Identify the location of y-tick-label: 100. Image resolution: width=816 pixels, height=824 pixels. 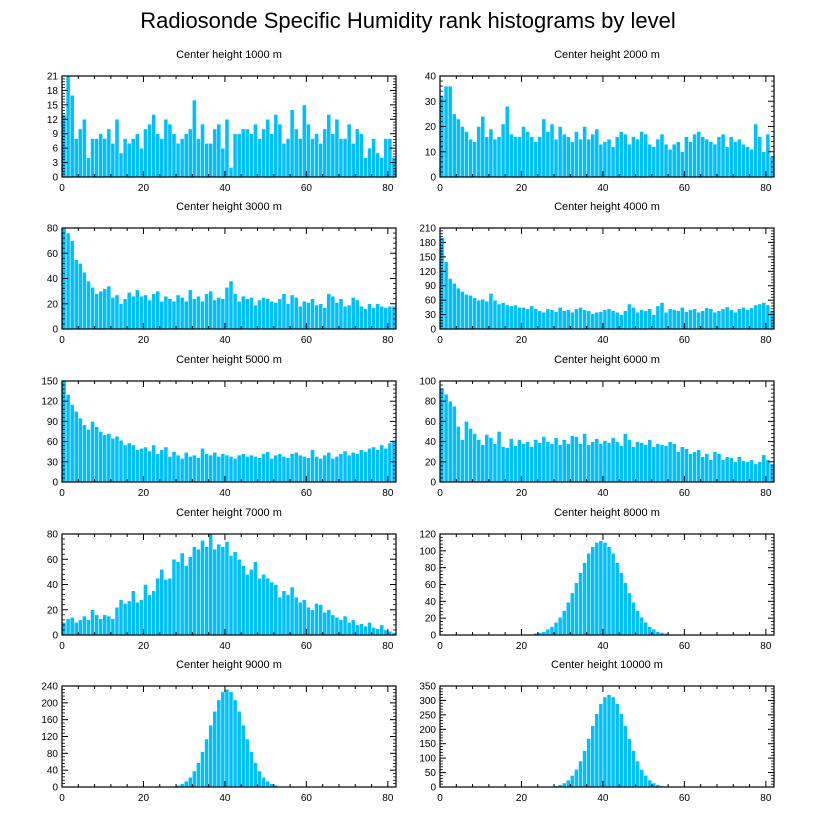
(427, 759).